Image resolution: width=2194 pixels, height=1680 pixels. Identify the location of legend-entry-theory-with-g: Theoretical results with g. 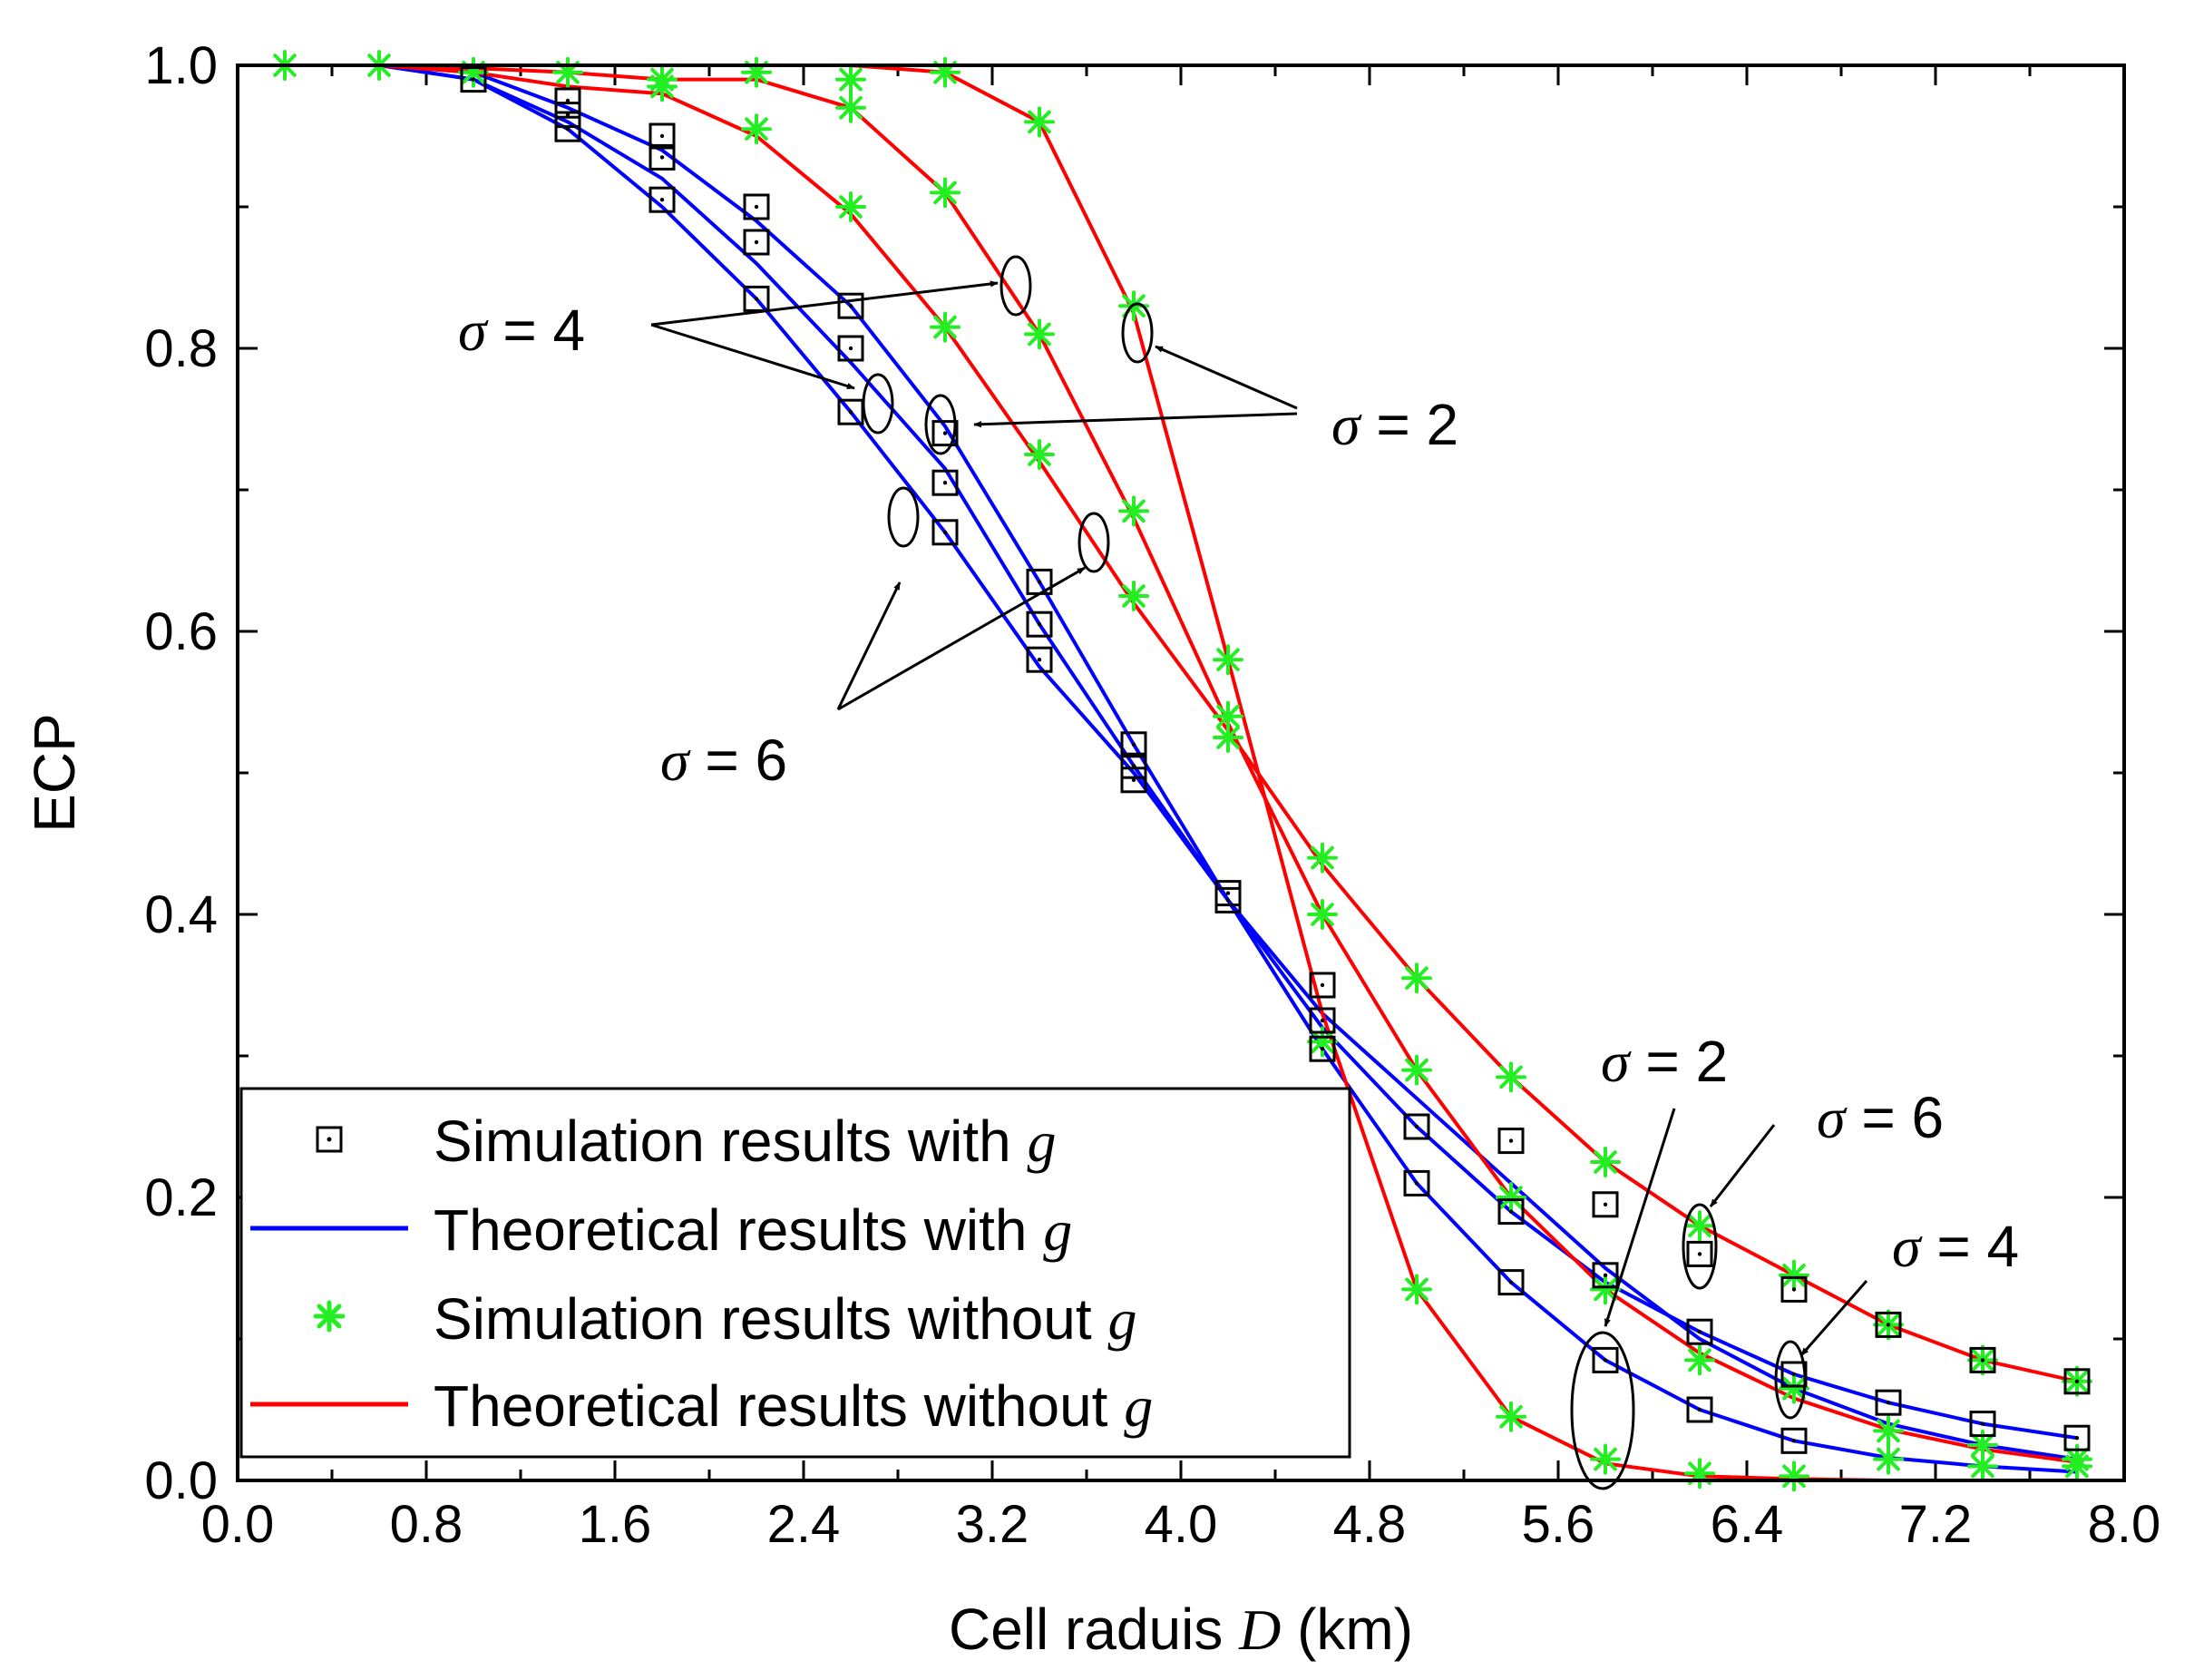
(661, 1230).